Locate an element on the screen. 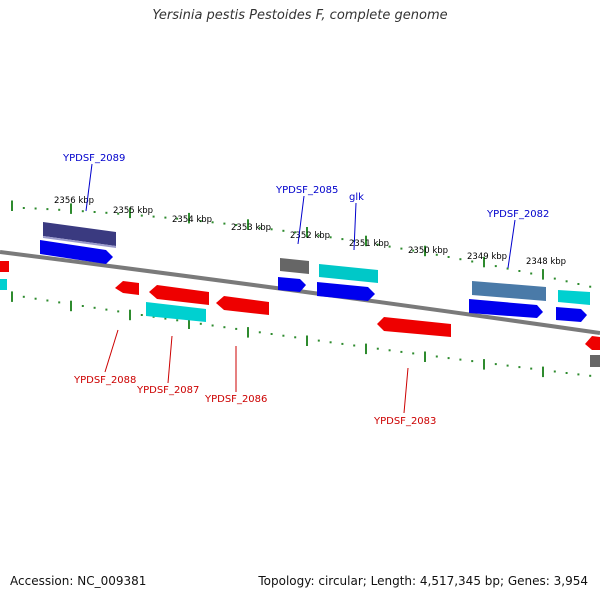 This screenshot has width=600, height=600. leader-YPDSF_2085 is located at coordinates (301, 220).